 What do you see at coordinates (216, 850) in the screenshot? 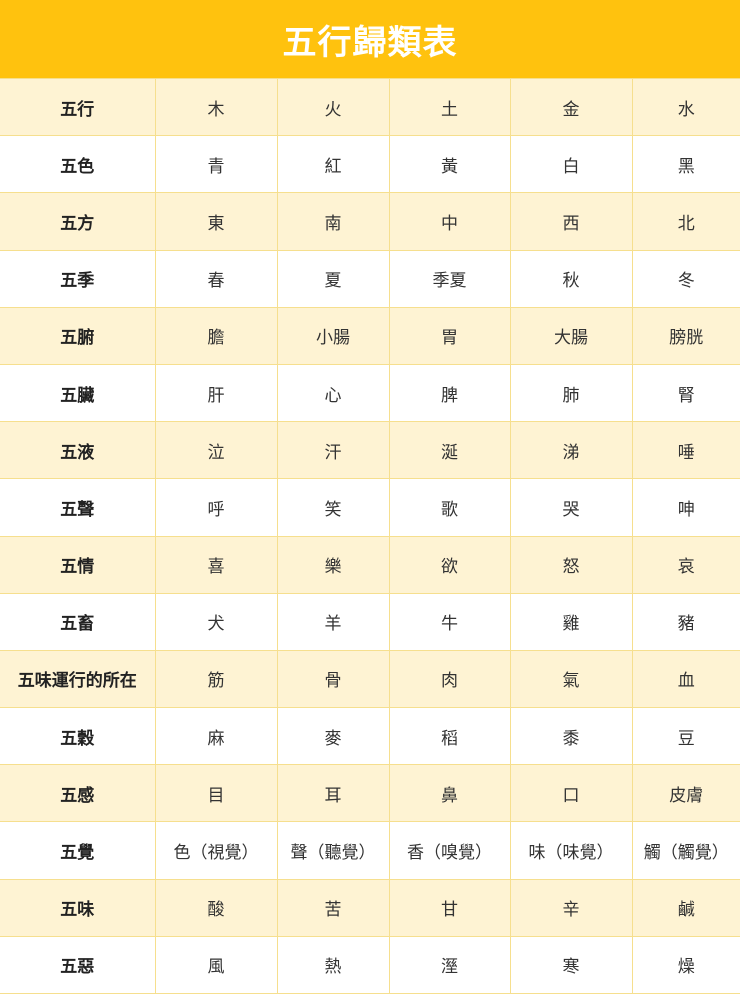
I see `table-cell: 色（視覺）` at bounding box center [216, 850].